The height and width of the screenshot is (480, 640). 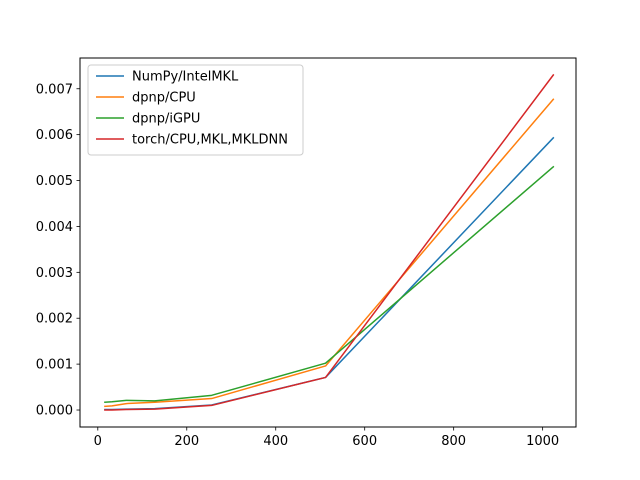 I want to click on y-tick-label-6: 0.006, so click(x=54, y=135).